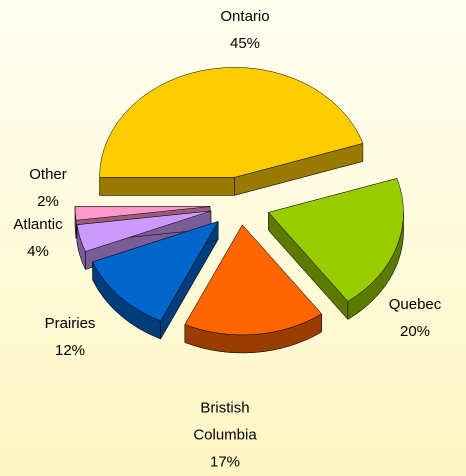 This screenshot has width=466, height=476. I want to click on value-label: 17%, so click(225, 462).